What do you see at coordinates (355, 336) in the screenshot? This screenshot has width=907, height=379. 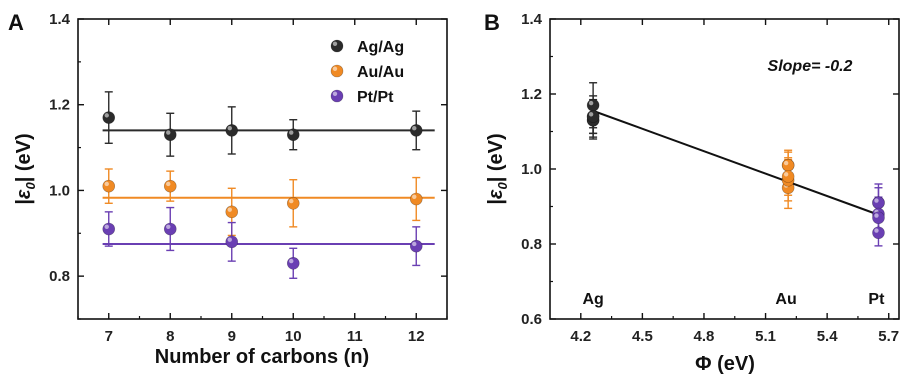 I see `x-tick-label: 11` at bounding box center [355, 336].